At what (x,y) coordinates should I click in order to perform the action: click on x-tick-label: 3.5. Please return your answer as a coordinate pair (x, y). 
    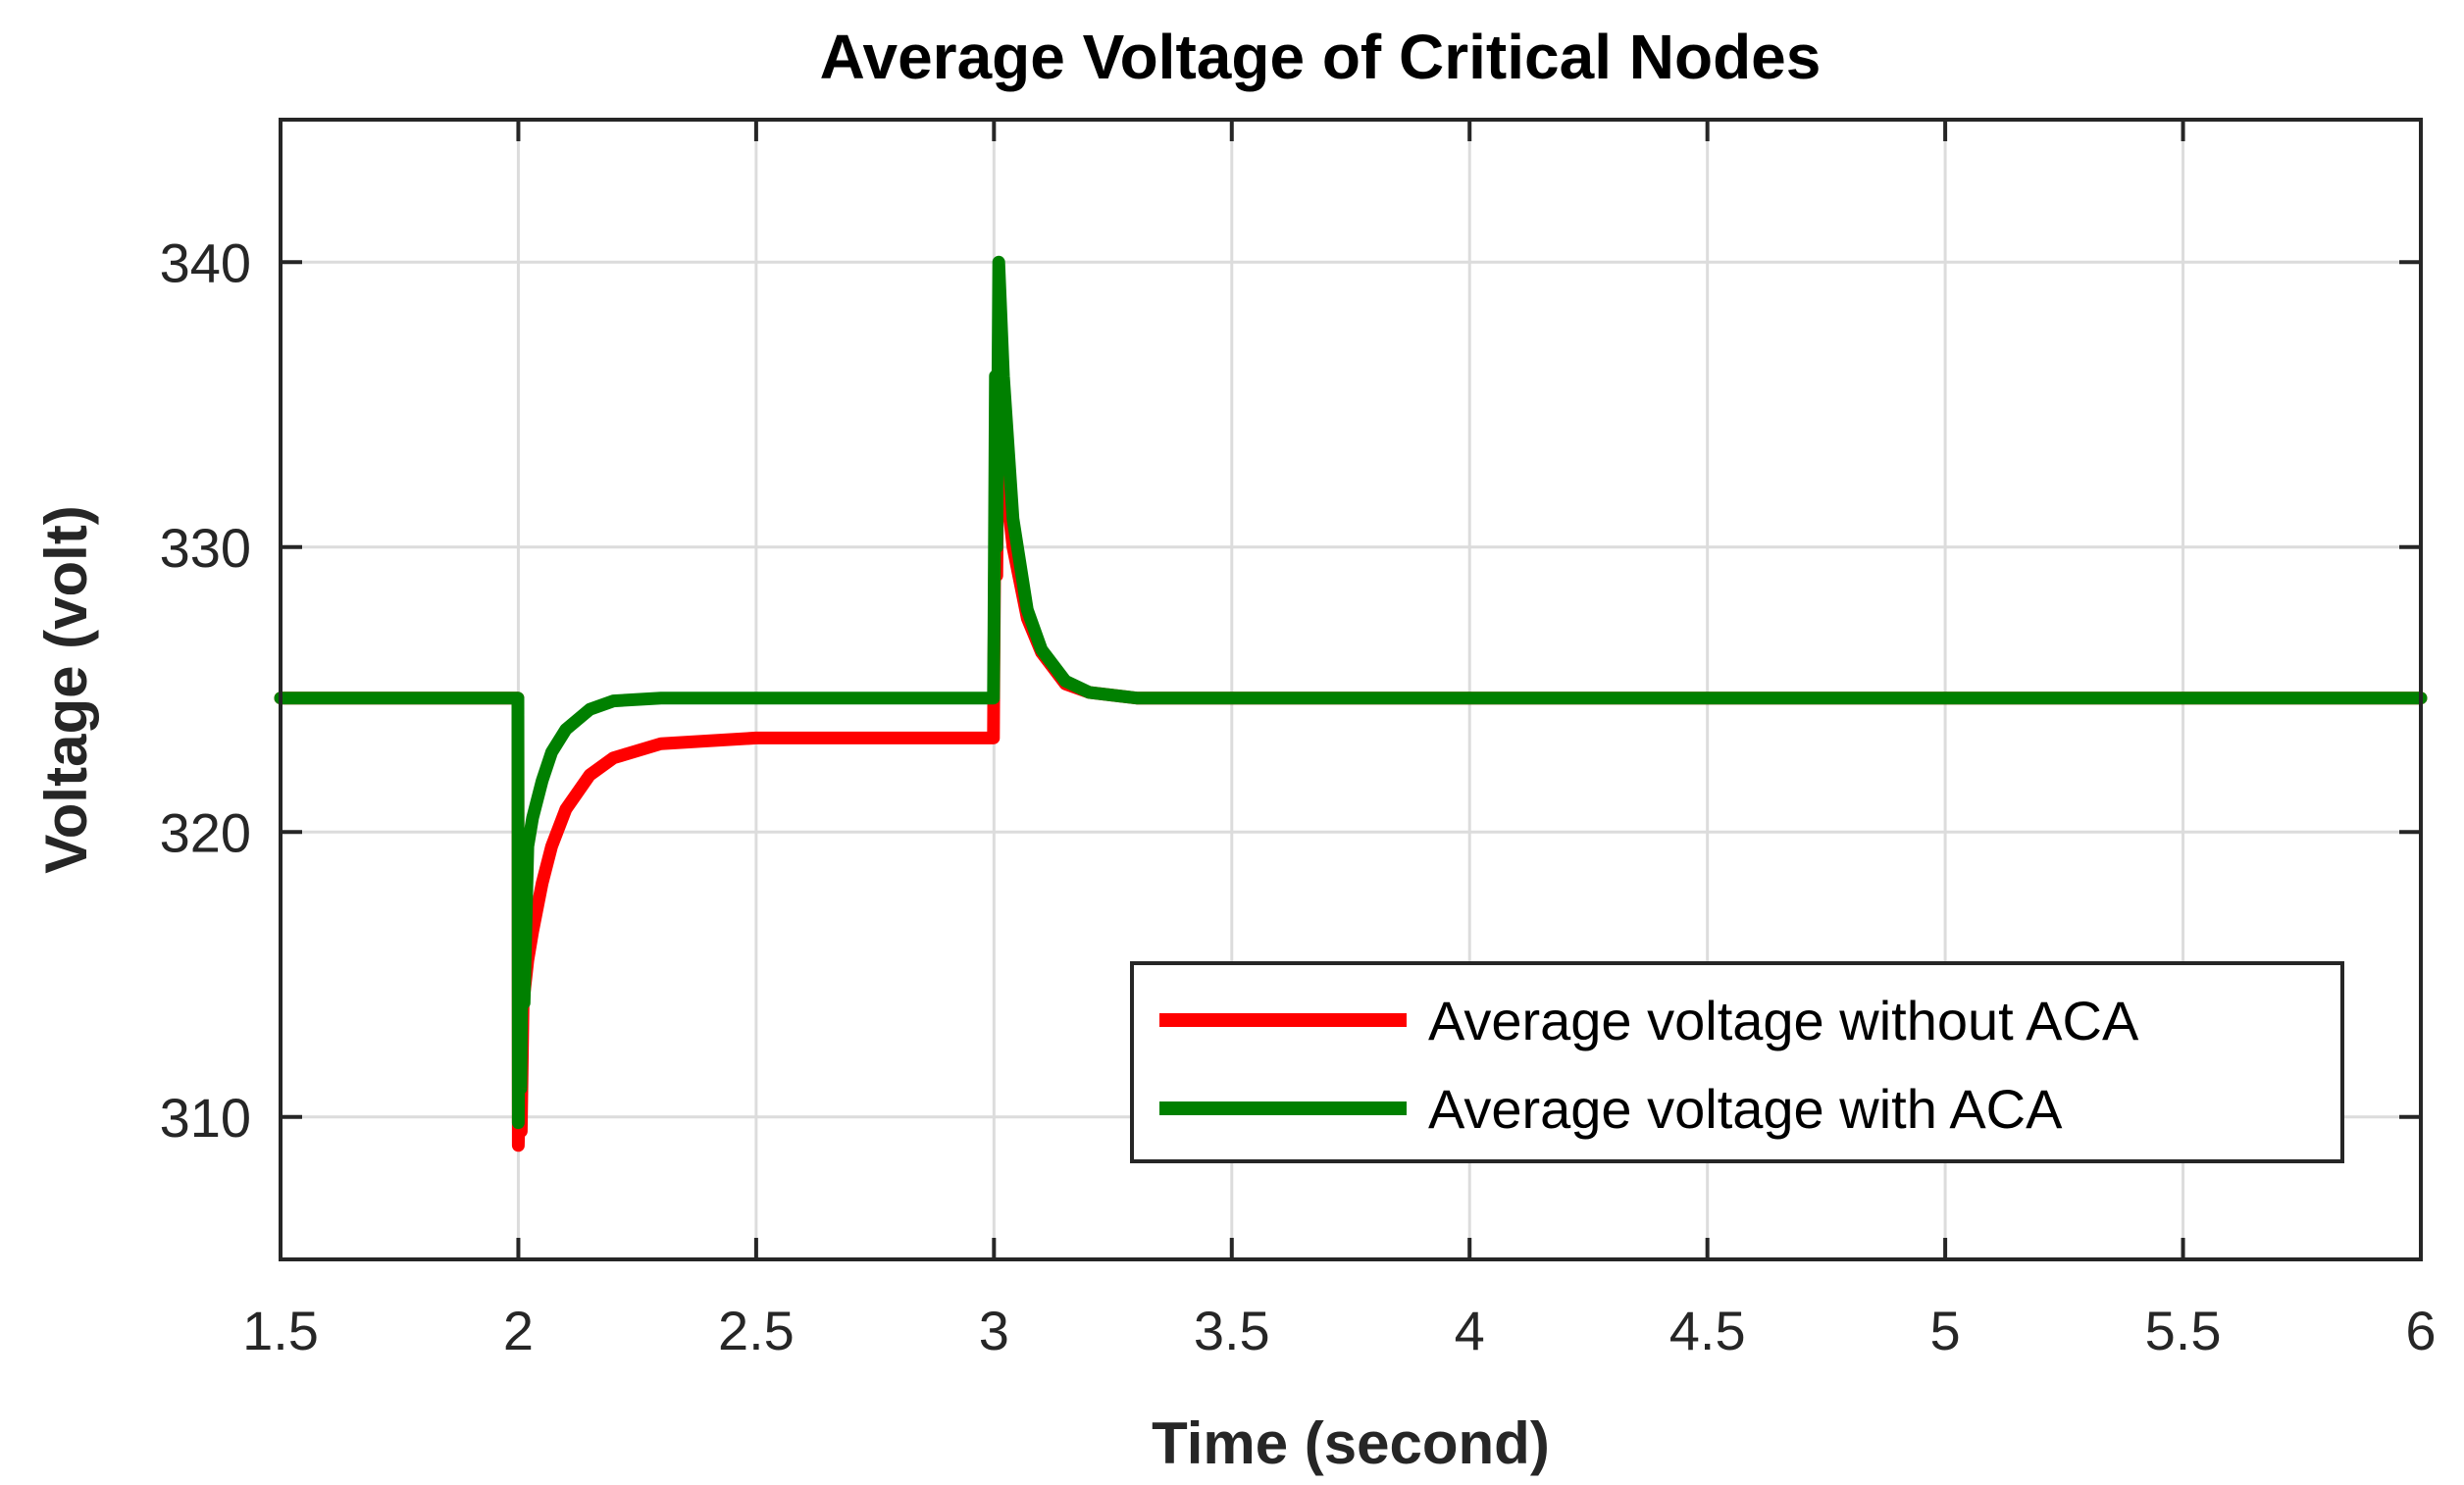
    Looking at the image, I should click on (1232, 1330).